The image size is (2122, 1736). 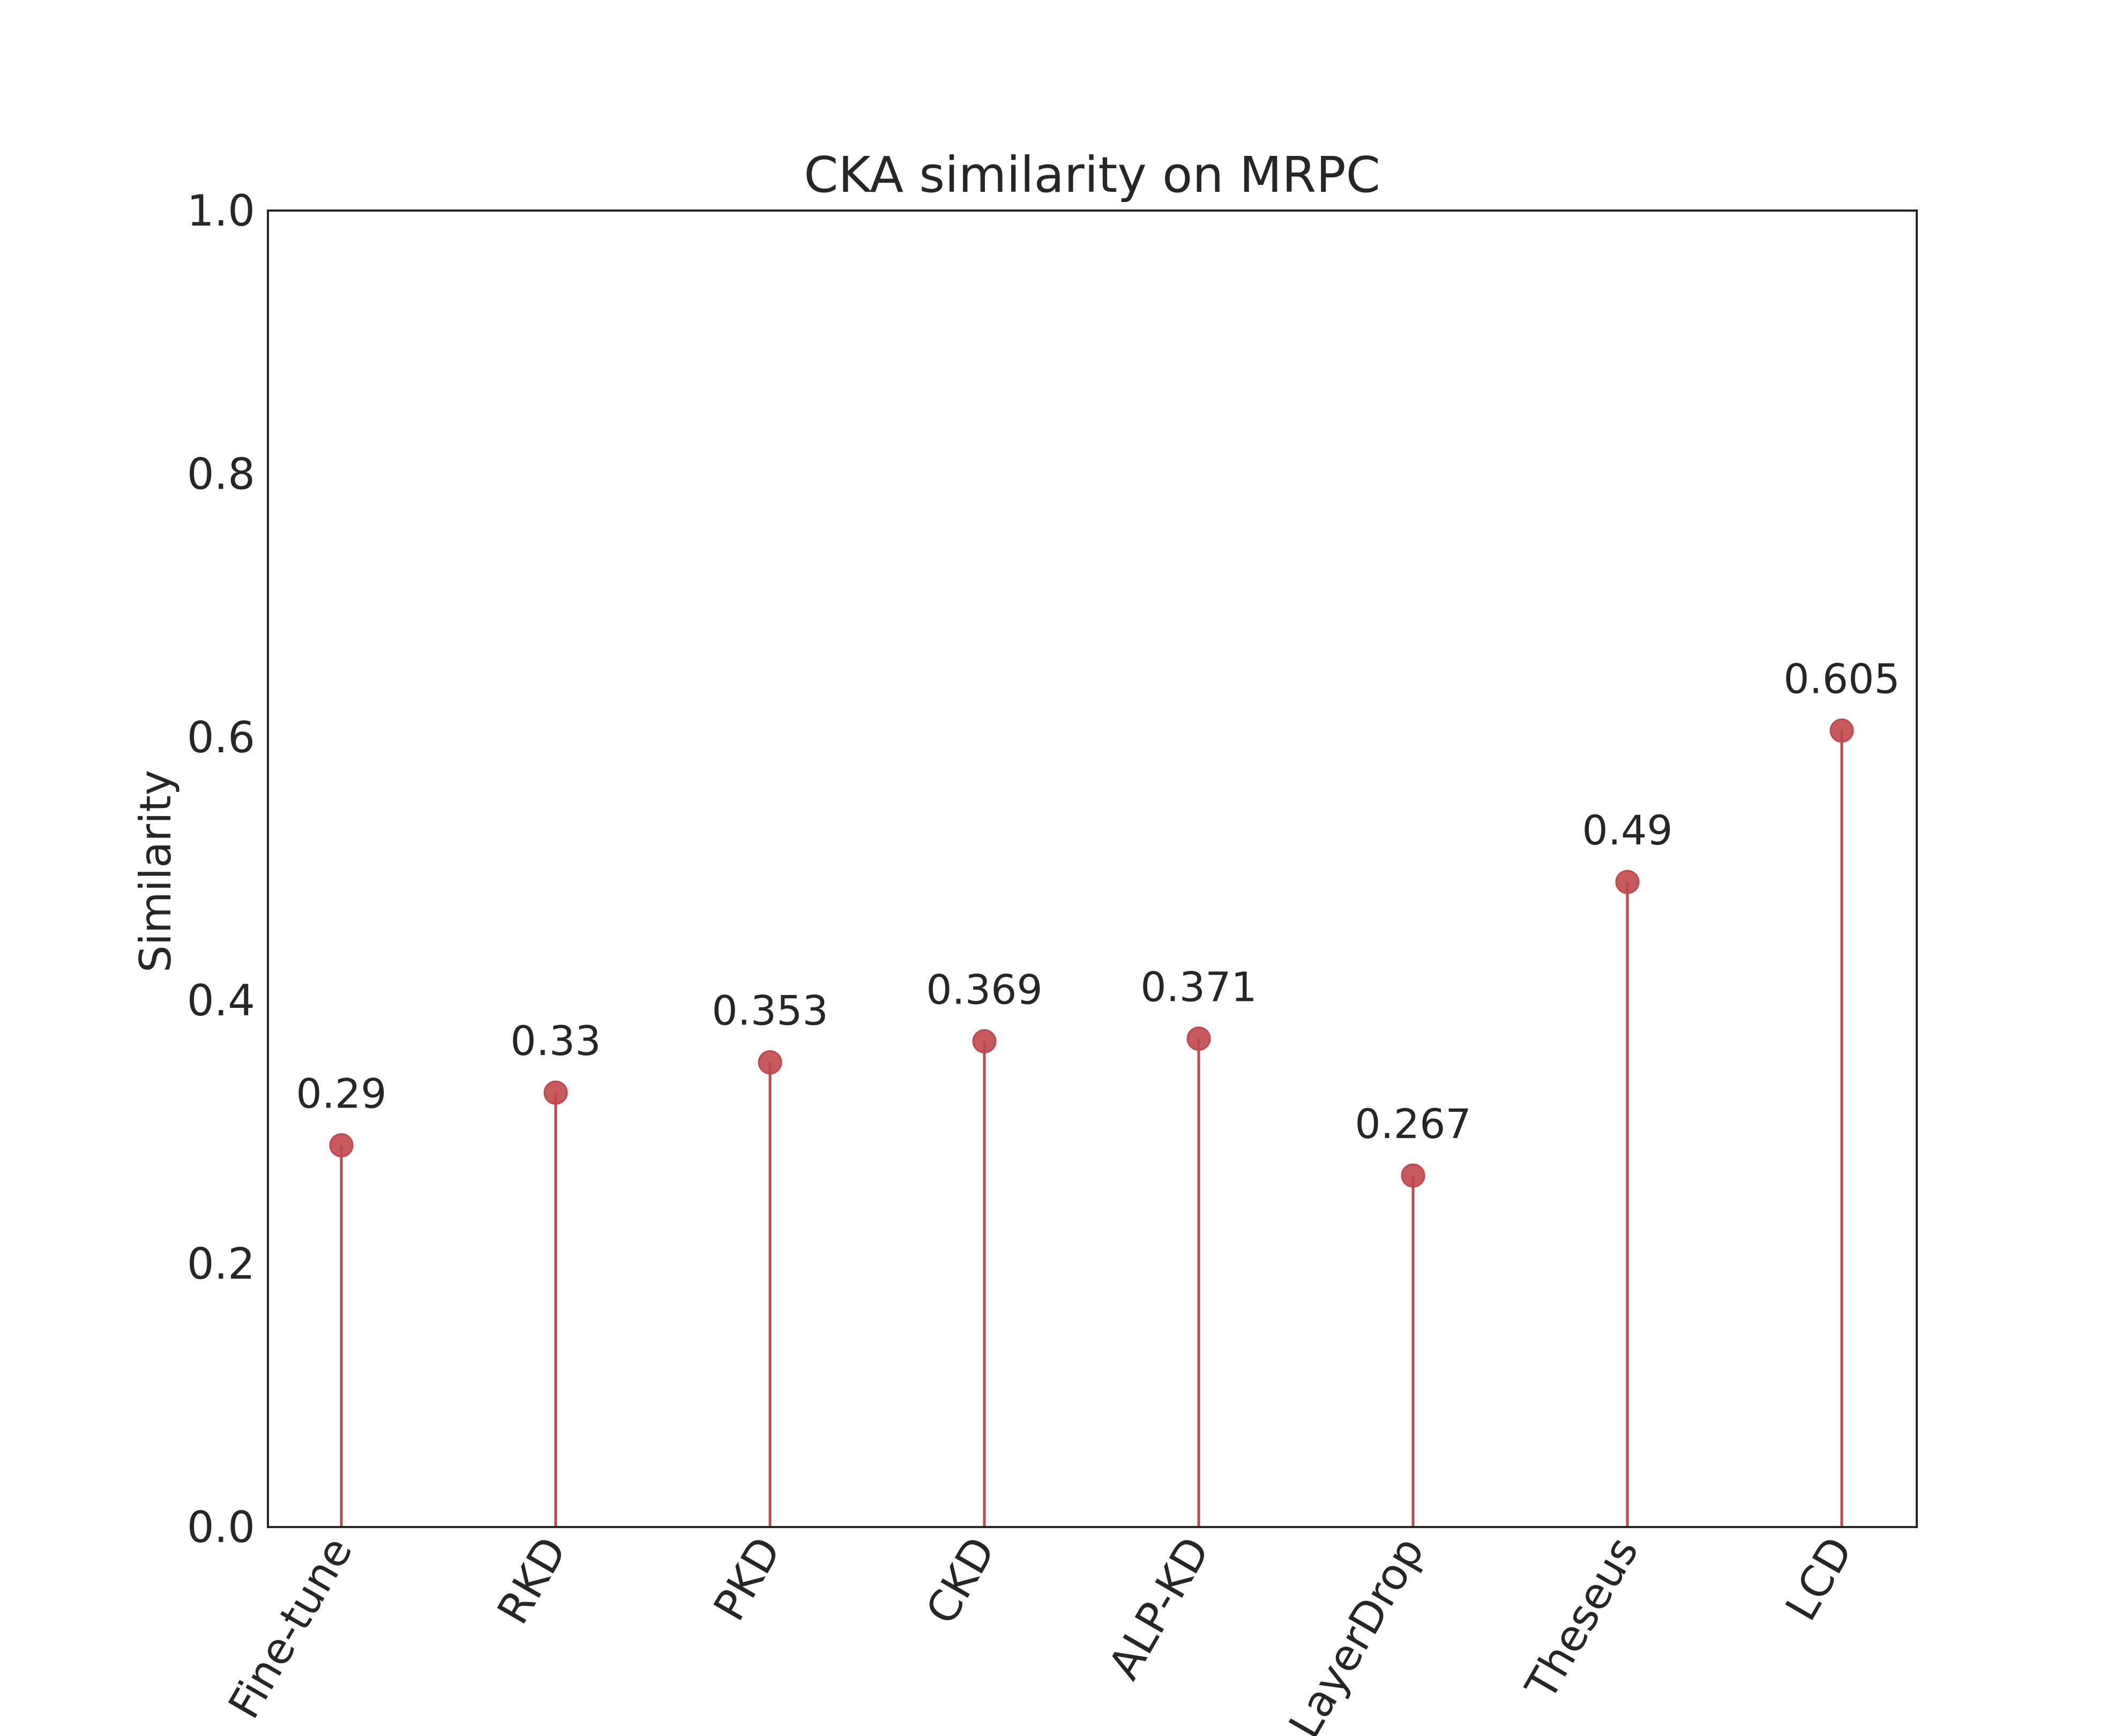 I want to click on x-tick-label-theseus: Theseus, so click(x=1581, y=1618).